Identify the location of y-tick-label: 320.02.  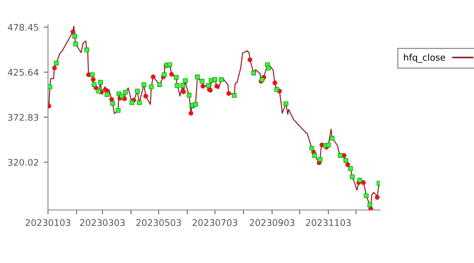
(23, 162).